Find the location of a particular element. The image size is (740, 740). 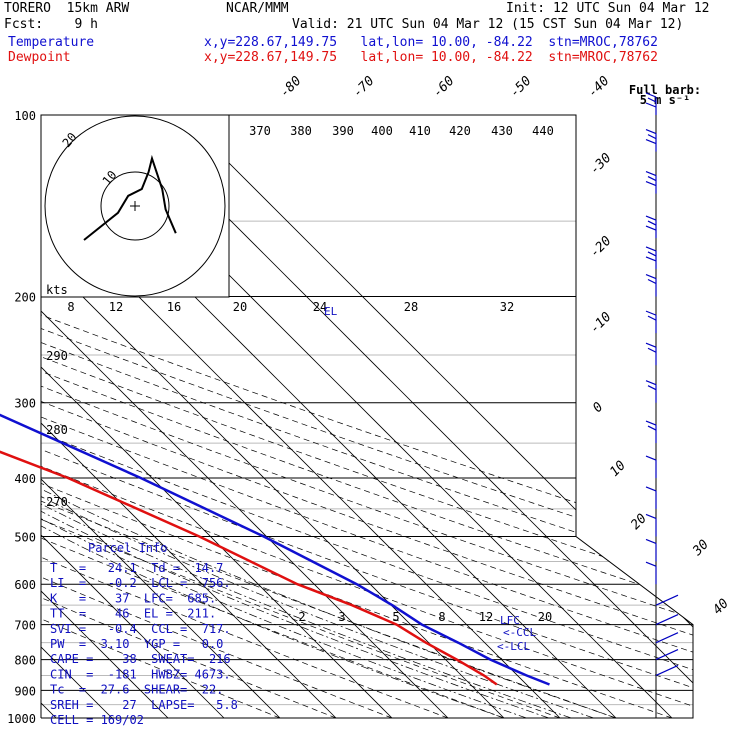

hodograph-units: kts is located at coordinates (57, 290).